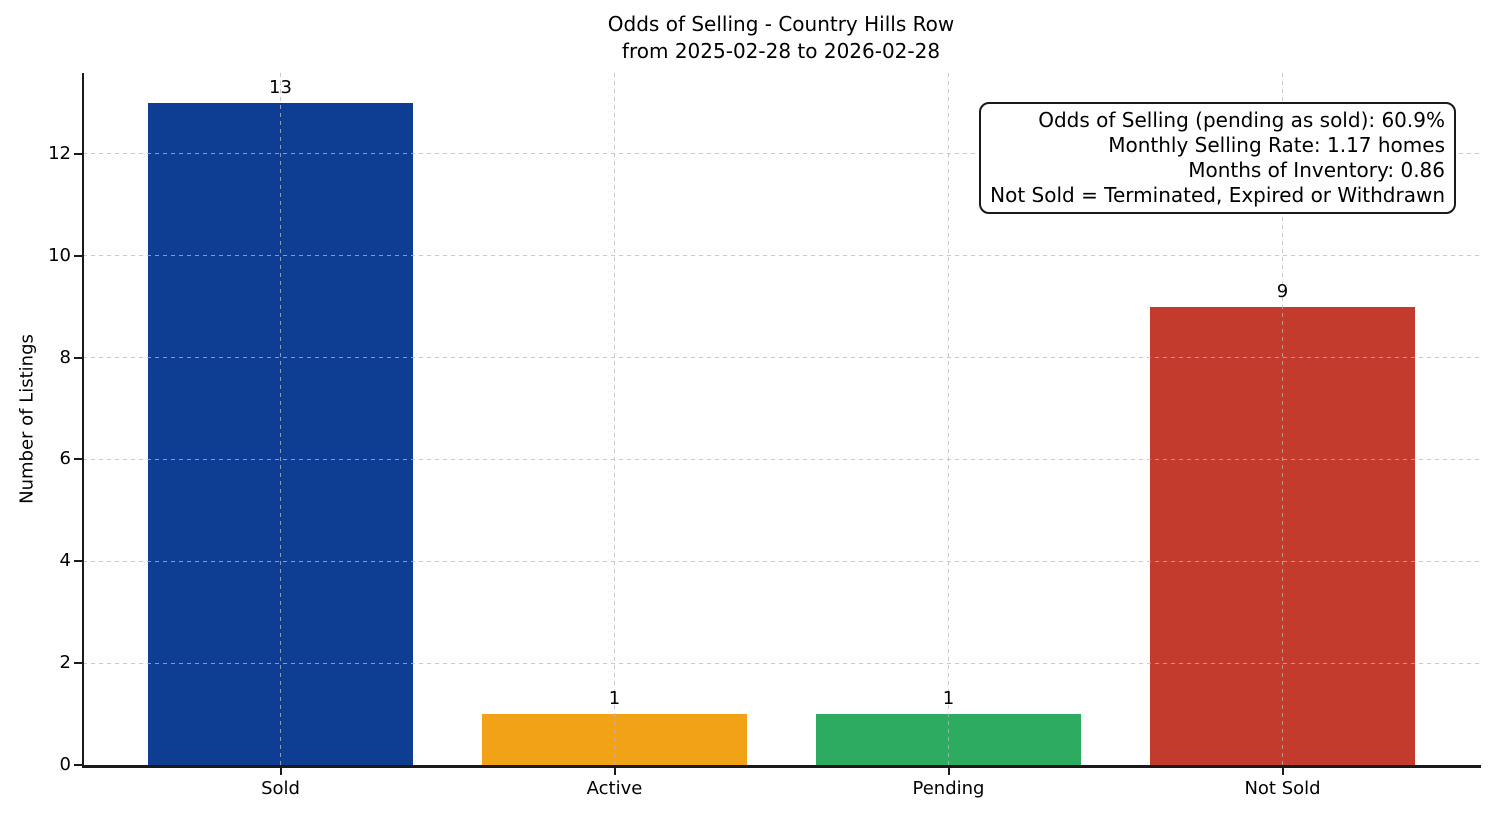 The width and height of the screenshot is (1494, 816). Describe the element at coordinates (59, 153) in the screenshot. I see `y-tick-label: 12` at that location.